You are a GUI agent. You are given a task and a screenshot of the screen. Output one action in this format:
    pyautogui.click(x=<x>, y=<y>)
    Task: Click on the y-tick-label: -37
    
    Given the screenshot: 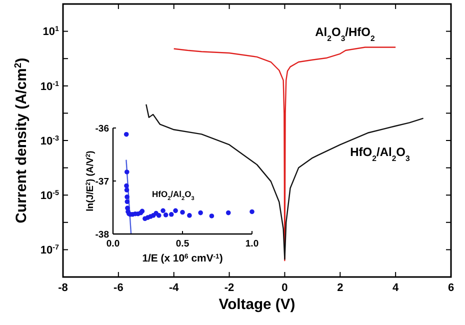 What is the action you would take?
    pyautogui.click(x=102, y=182)
    